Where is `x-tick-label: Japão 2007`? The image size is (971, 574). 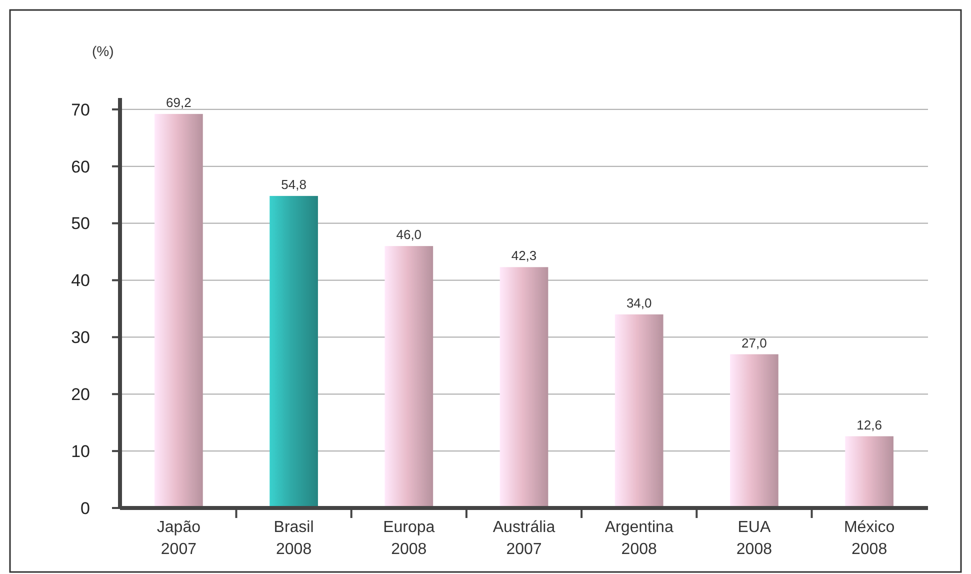
x-tick-label: Japão 2007 is located at coordinates (178, 538).